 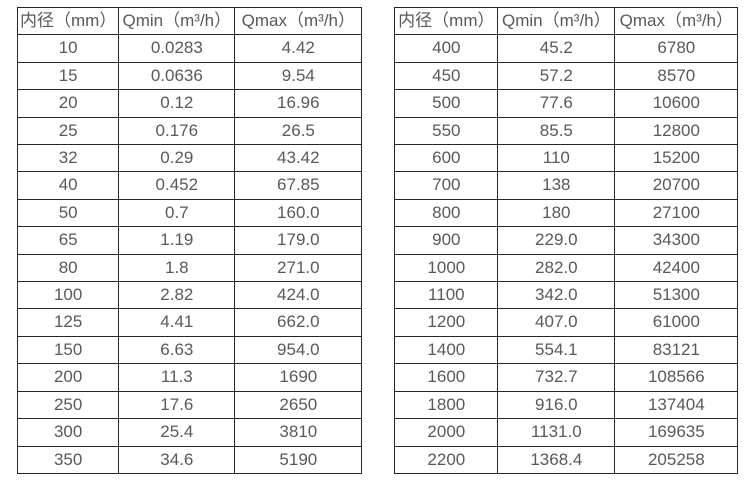 What do you see at coordinates (68, 405) in the screenshot?
I see `table-cell: 250` at bounding box center [68, 405].